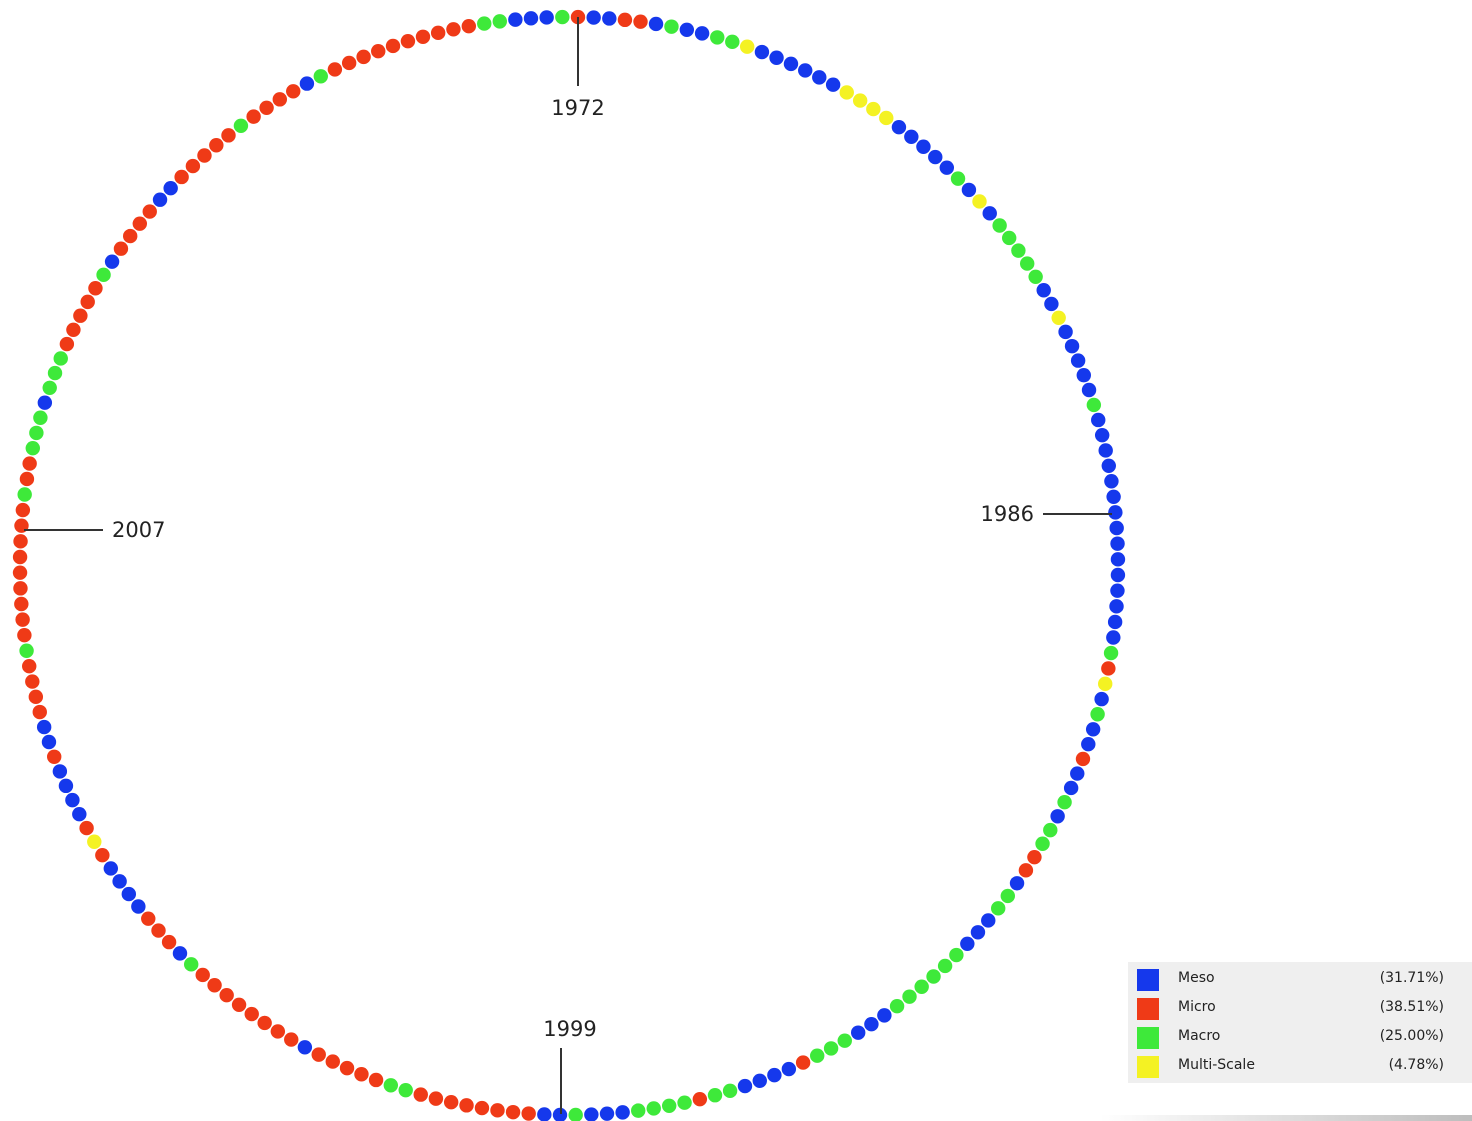 This screenshot has height=1121, width=1472. Describe the element at coordinates (1197, 1007) in the screenshot. I see `legend-label-micro: Micro` at that location.